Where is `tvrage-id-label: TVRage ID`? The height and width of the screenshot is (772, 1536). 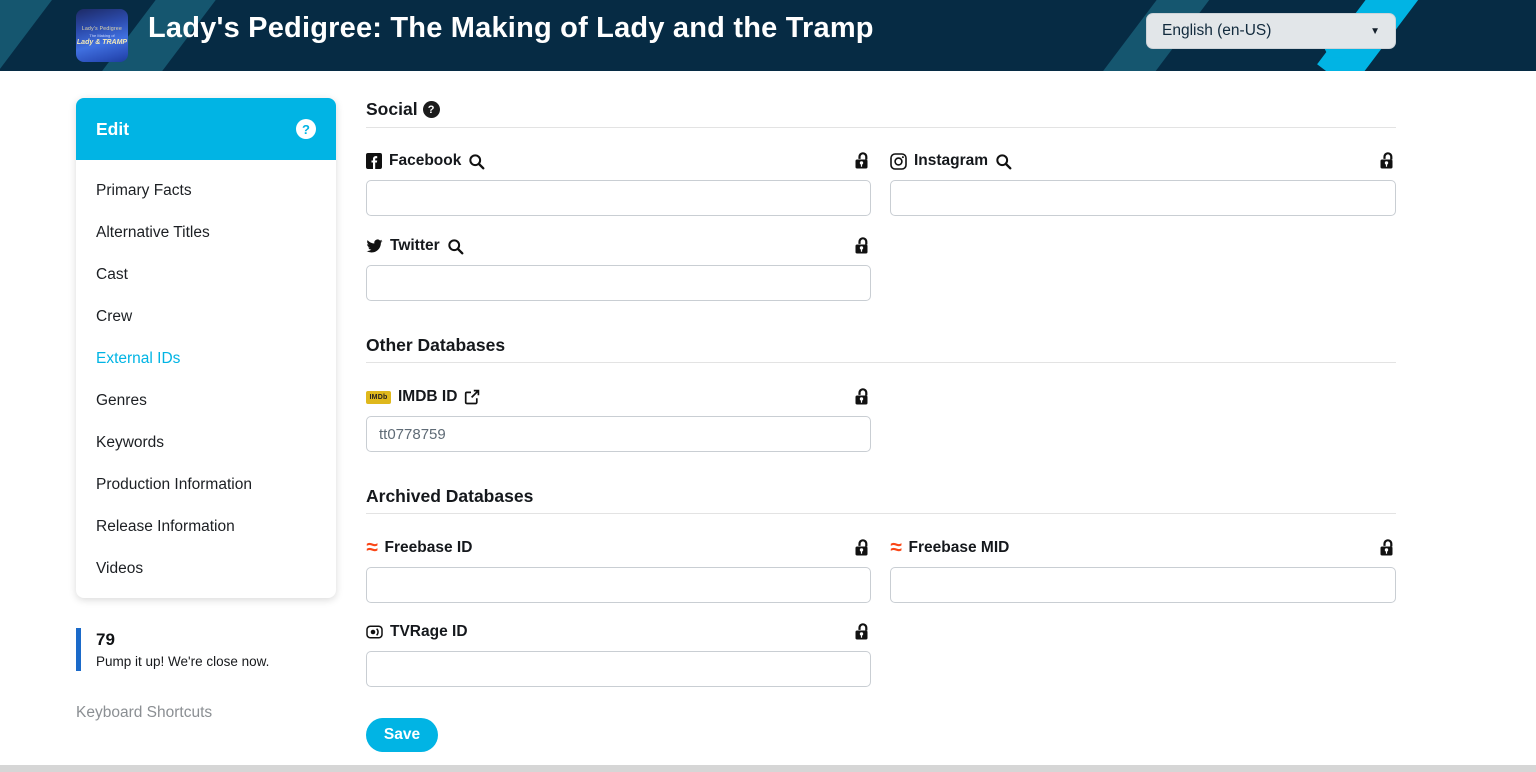
tvrage-id-label: TVRage ID is located at coordinates (429, 631).